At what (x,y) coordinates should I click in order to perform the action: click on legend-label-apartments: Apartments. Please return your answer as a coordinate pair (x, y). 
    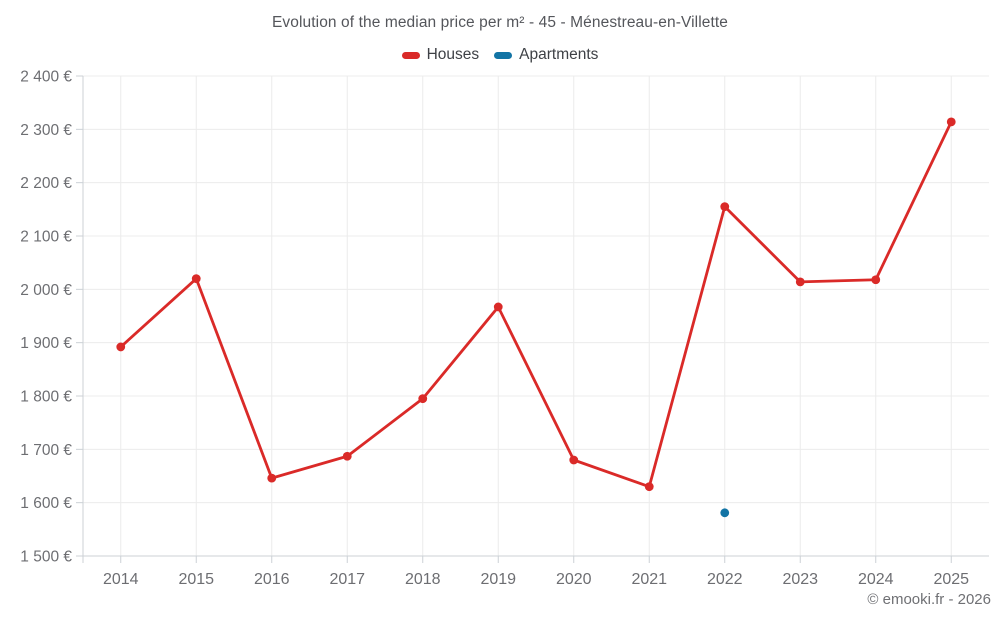
    Looking at the image, I should click on (559, 54).